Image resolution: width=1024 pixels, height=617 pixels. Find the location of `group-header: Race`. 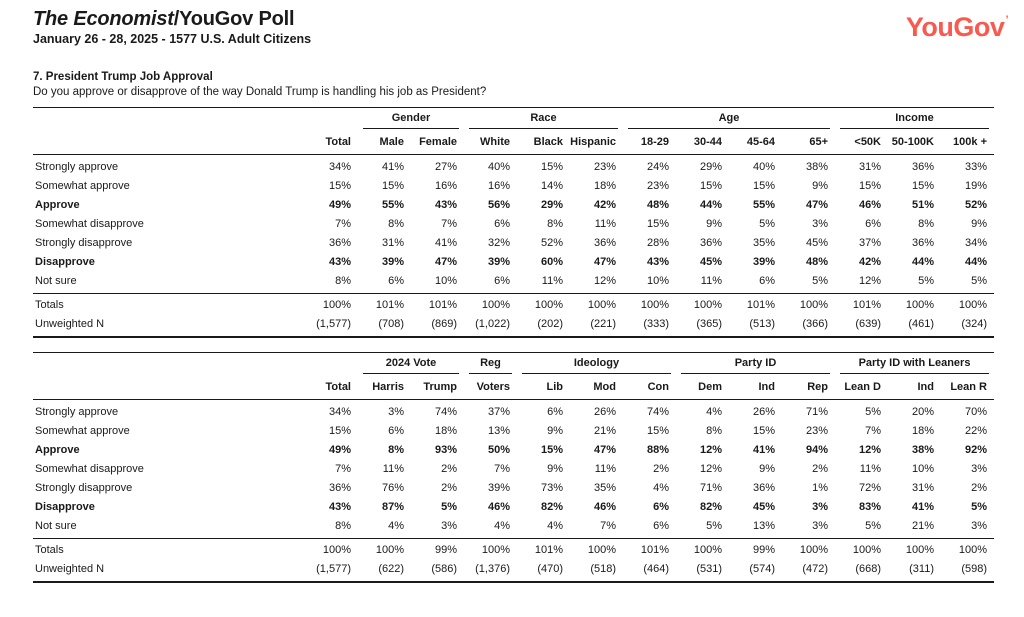

group-header: Race is located at coordinates (543, 118).